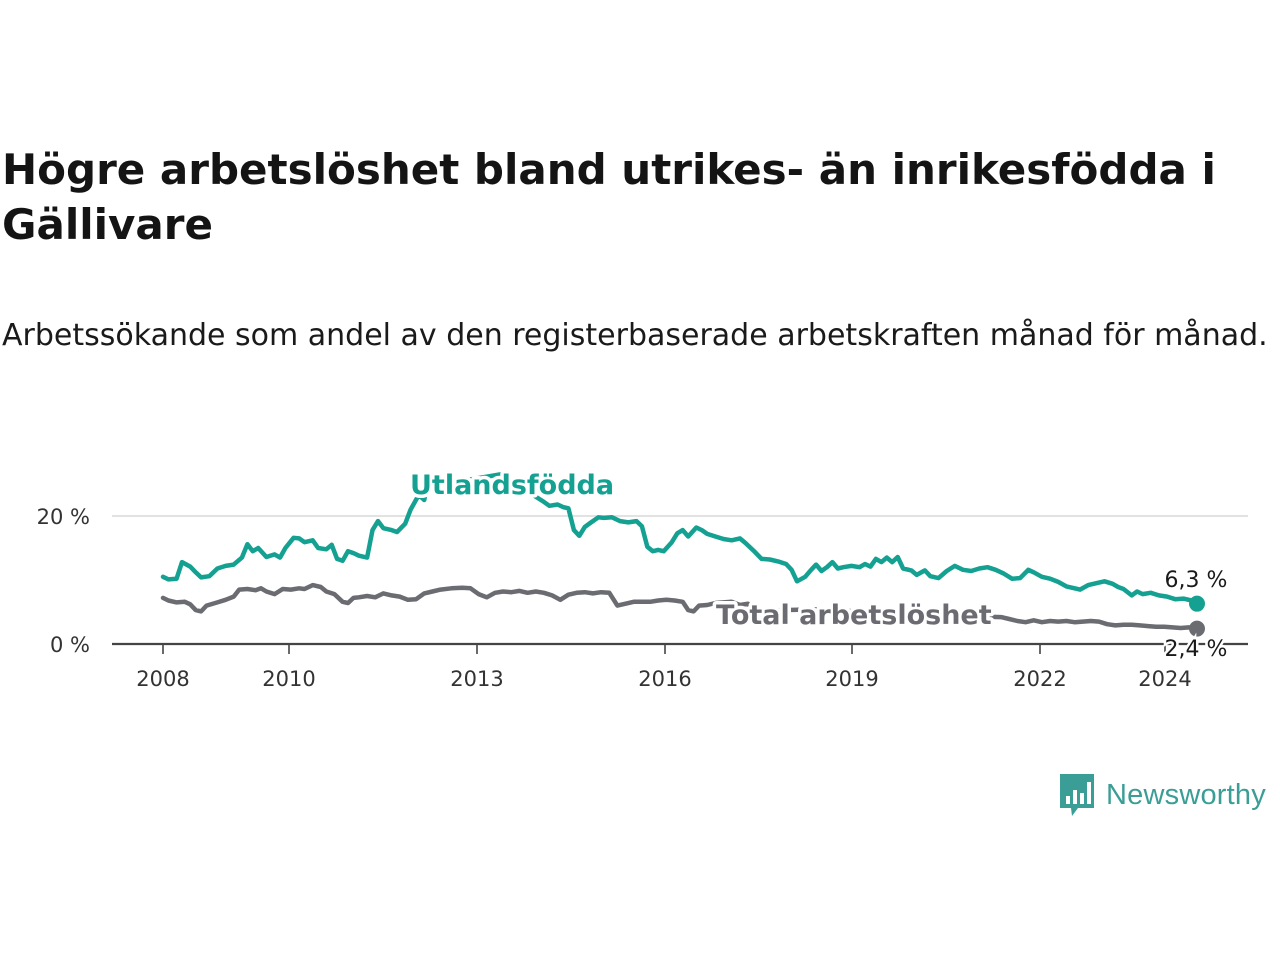 The image size is (1280, 960). I want to click on series-lines, so click(682, 554).